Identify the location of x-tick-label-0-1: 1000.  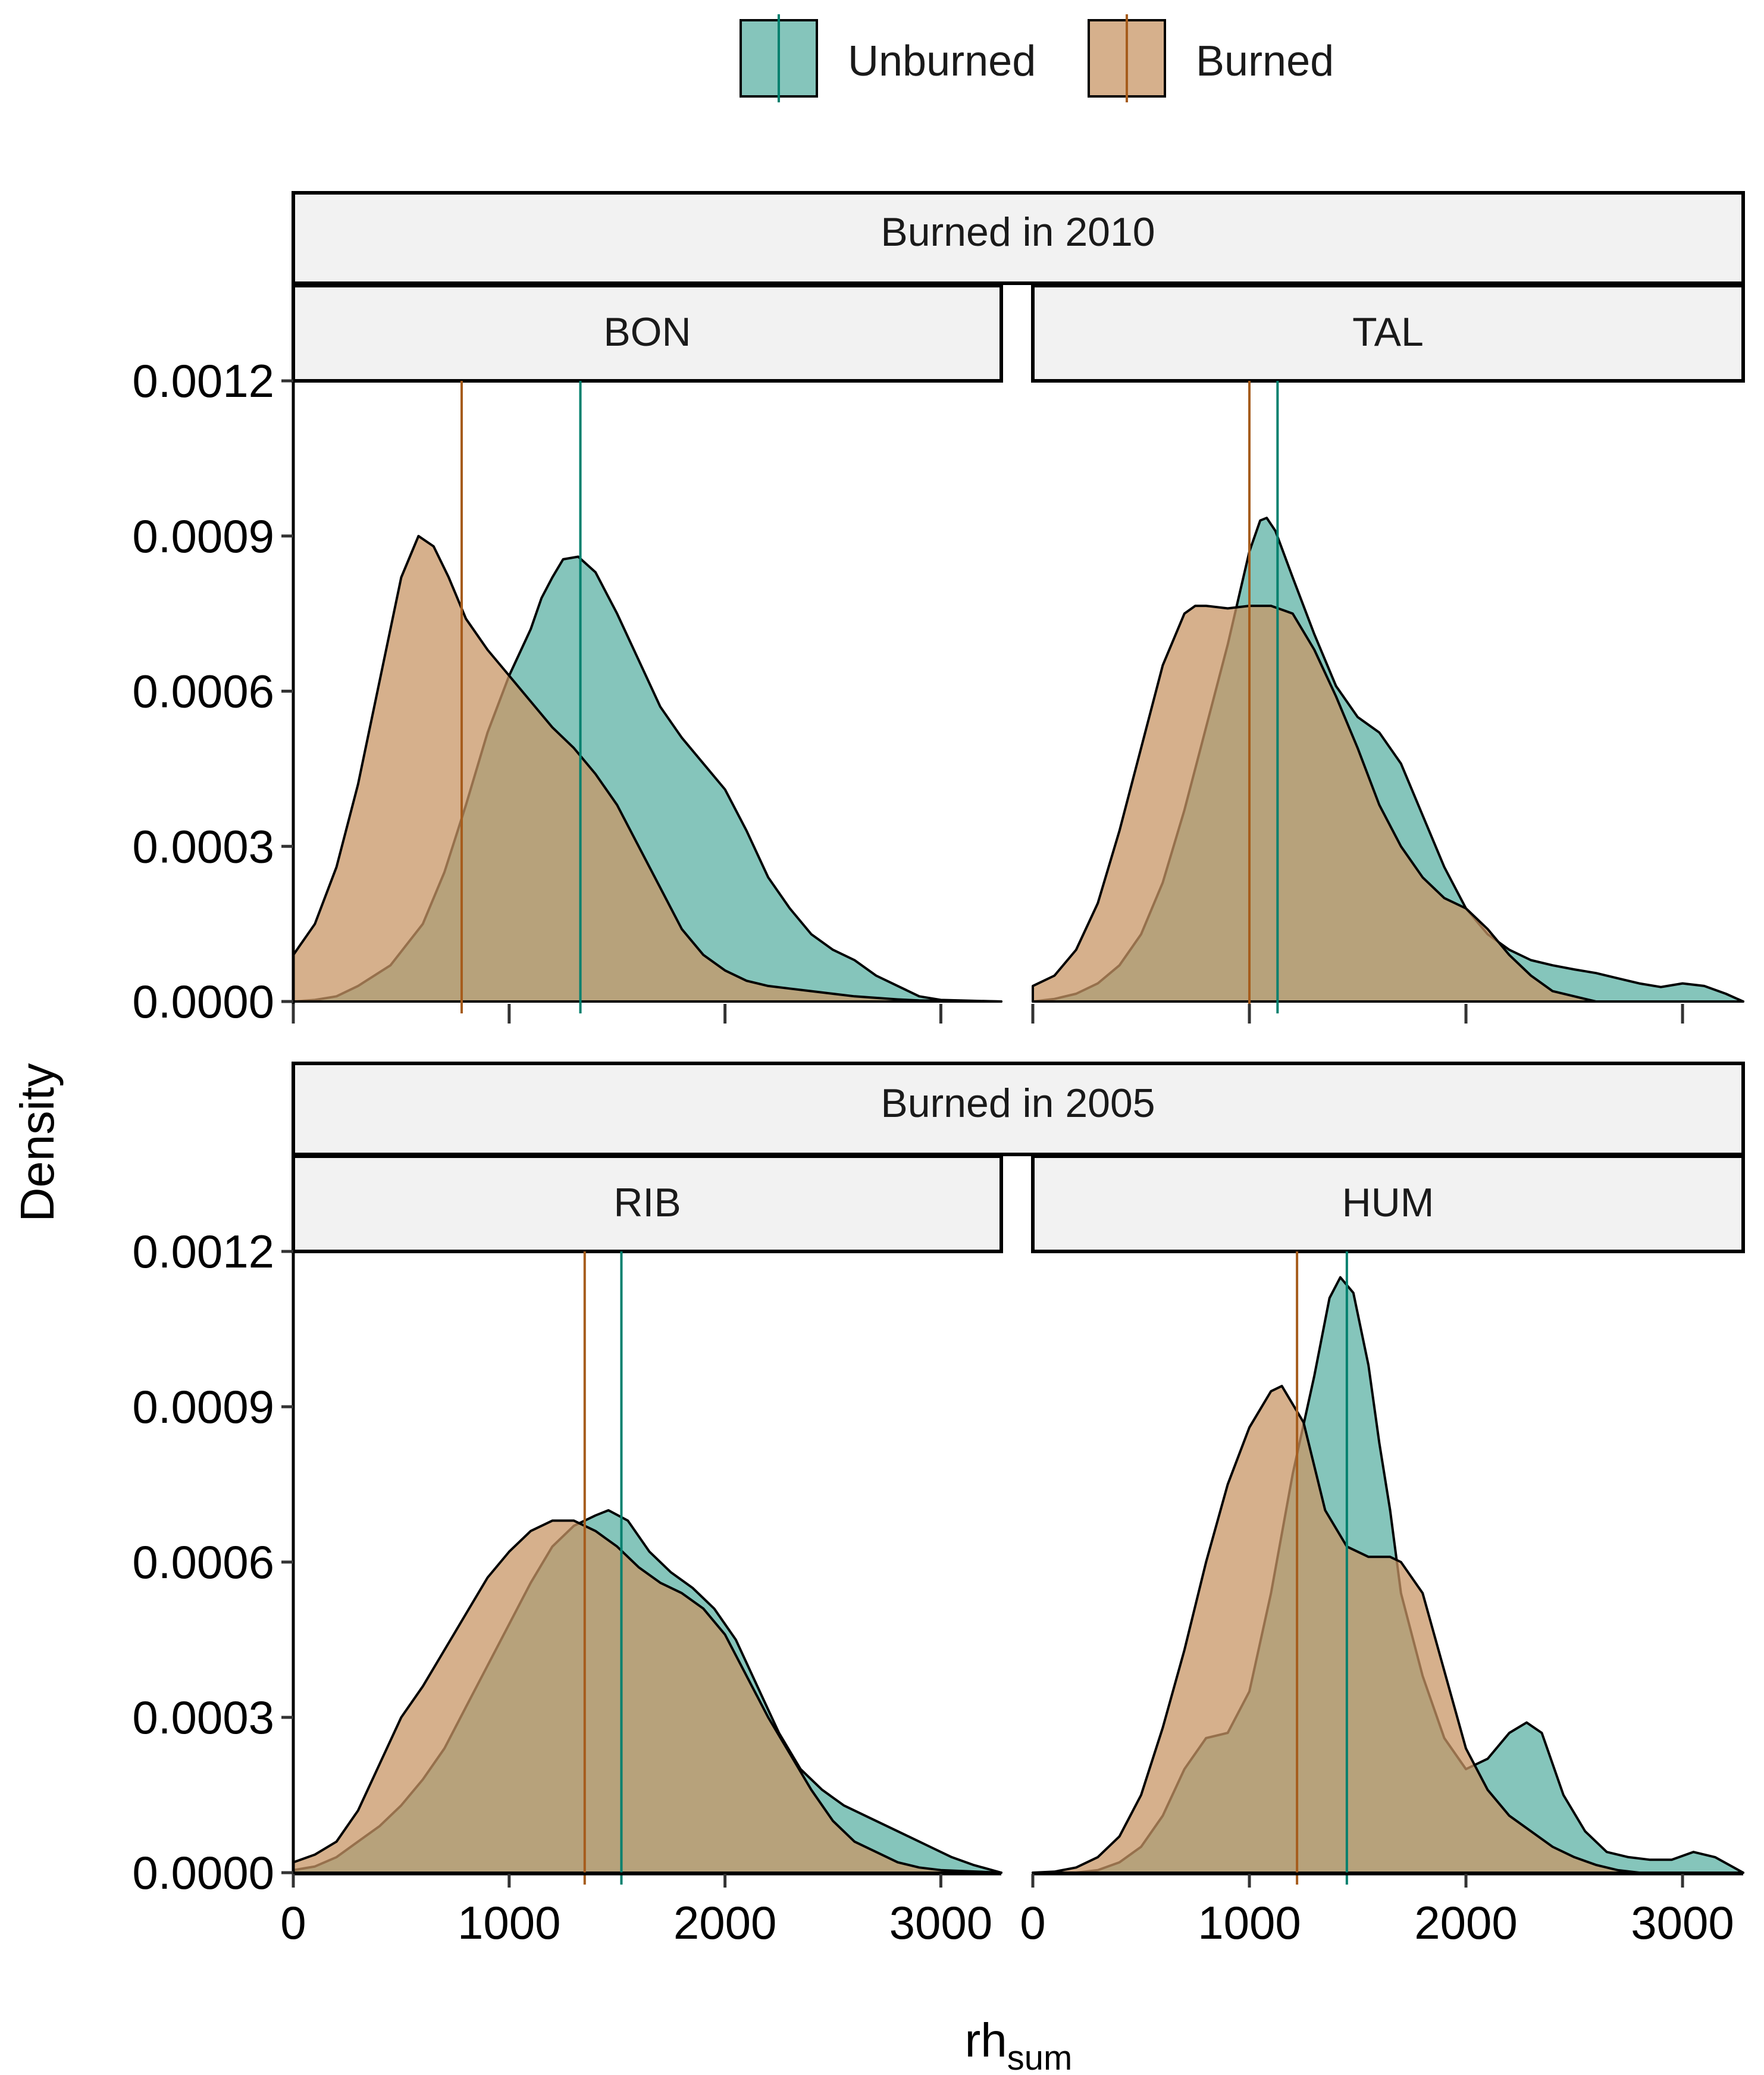
(509, 1923).